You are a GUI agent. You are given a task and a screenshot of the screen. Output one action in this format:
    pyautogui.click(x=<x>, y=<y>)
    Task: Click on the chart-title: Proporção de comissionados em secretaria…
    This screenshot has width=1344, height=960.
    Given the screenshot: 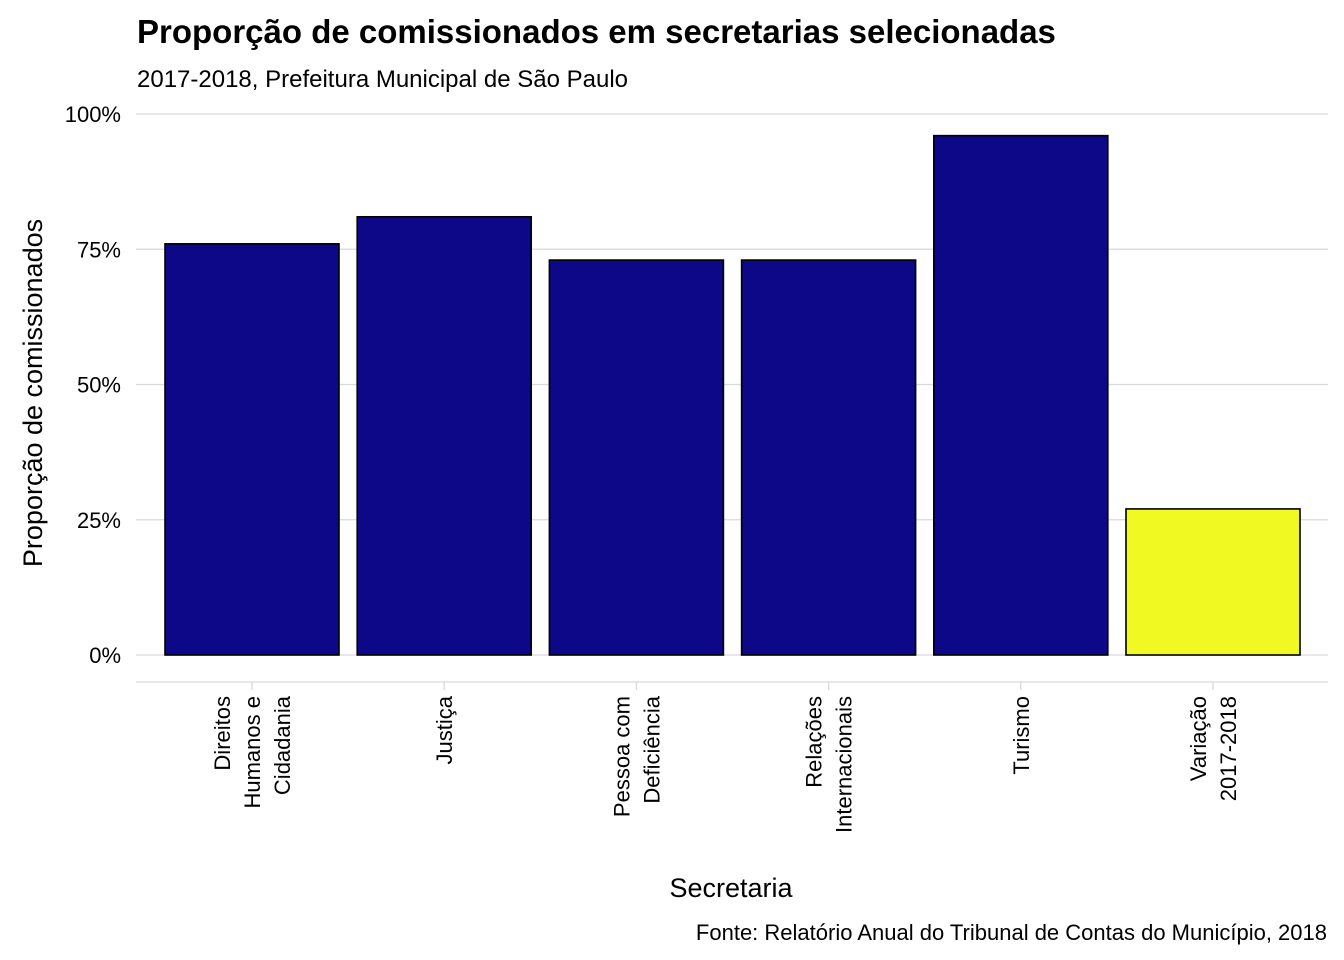 What is the action you would take?
    pyautogui.click(x=596, y=31)
    